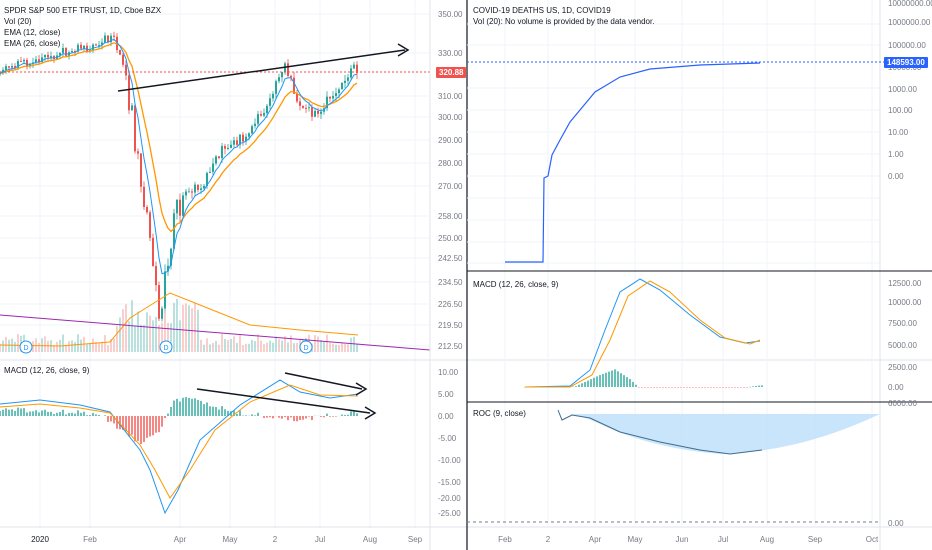  I want to click on symbol-title: SPDR S&P 500 ETF TRUST, 1D, Cboe BZX, so click(83, 10).